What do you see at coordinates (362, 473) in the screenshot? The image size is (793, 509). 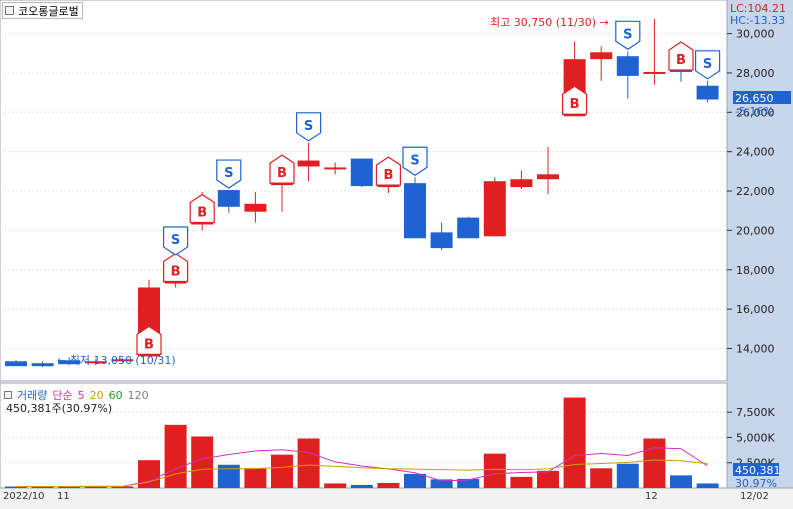 I see `volume-ma-20-line` at bounding box center [362, 473].